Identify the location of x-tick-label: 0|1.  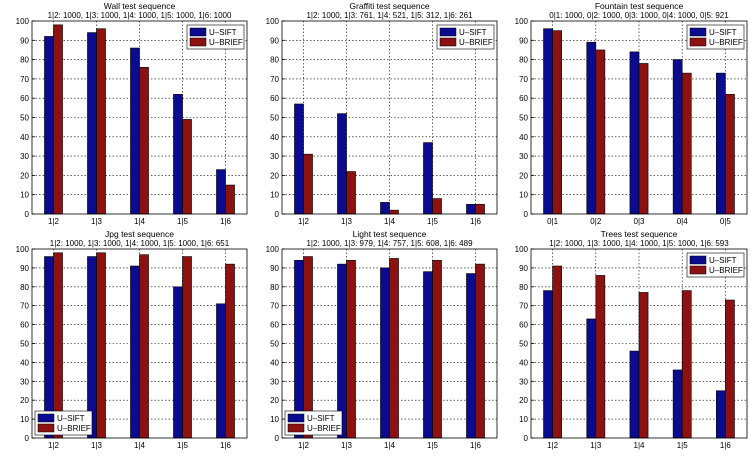
(553, 221).